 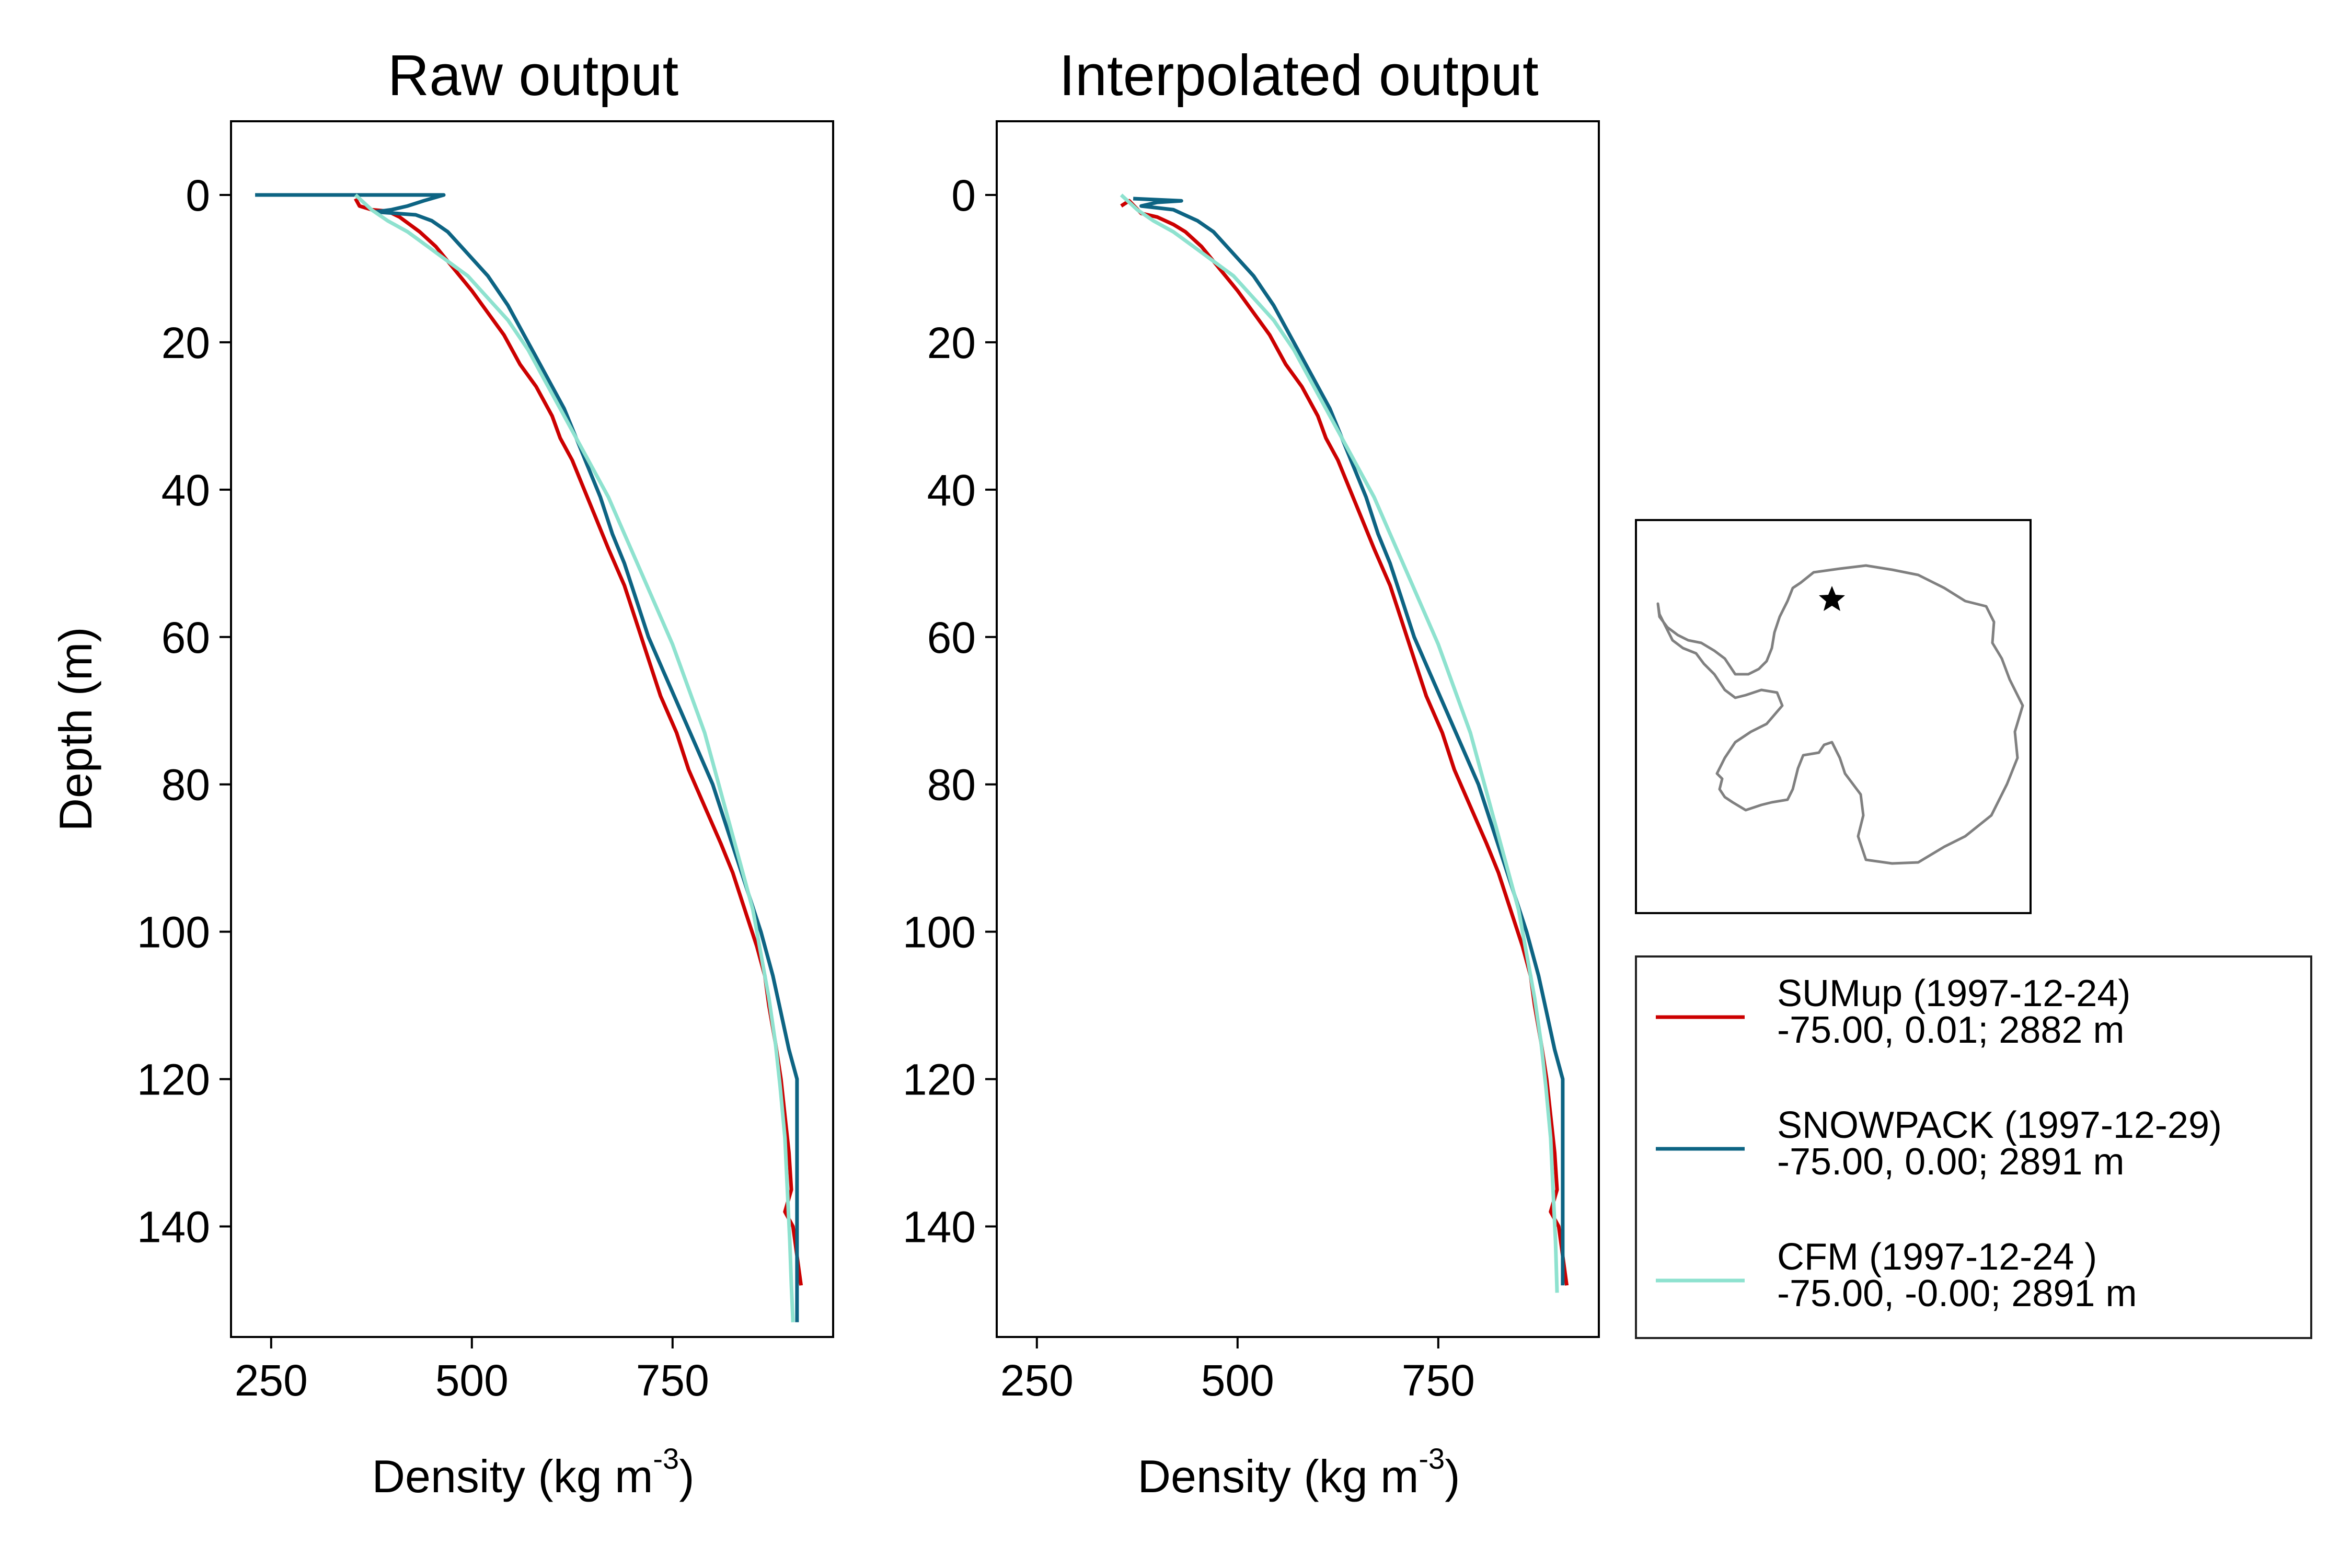 I want to click on inset-map-frame, so click(x=1833, y=716).